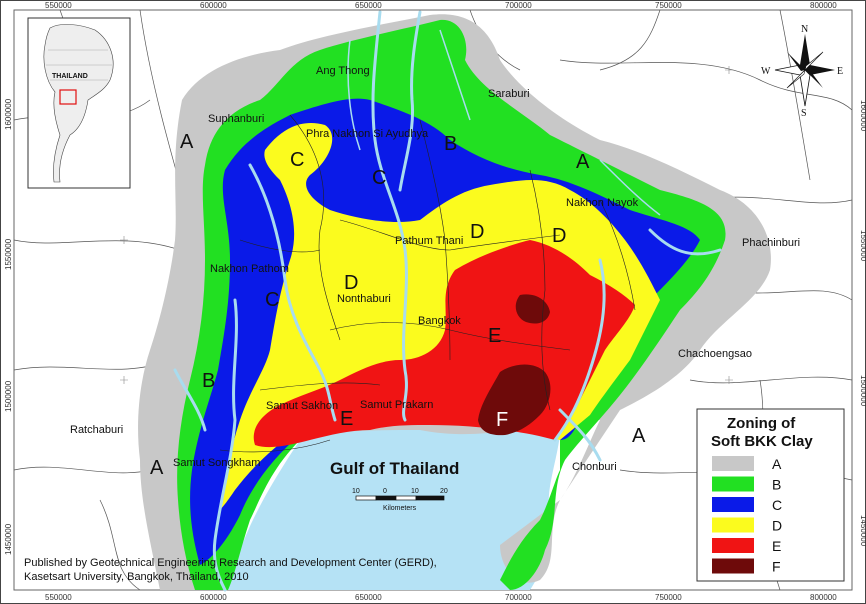 The width and height of the screenshot is (866, 604). What do you see at coordinates (733, 463) in the screenshot?
I see `legend-swatch-a` at bounding box center [733, 463].